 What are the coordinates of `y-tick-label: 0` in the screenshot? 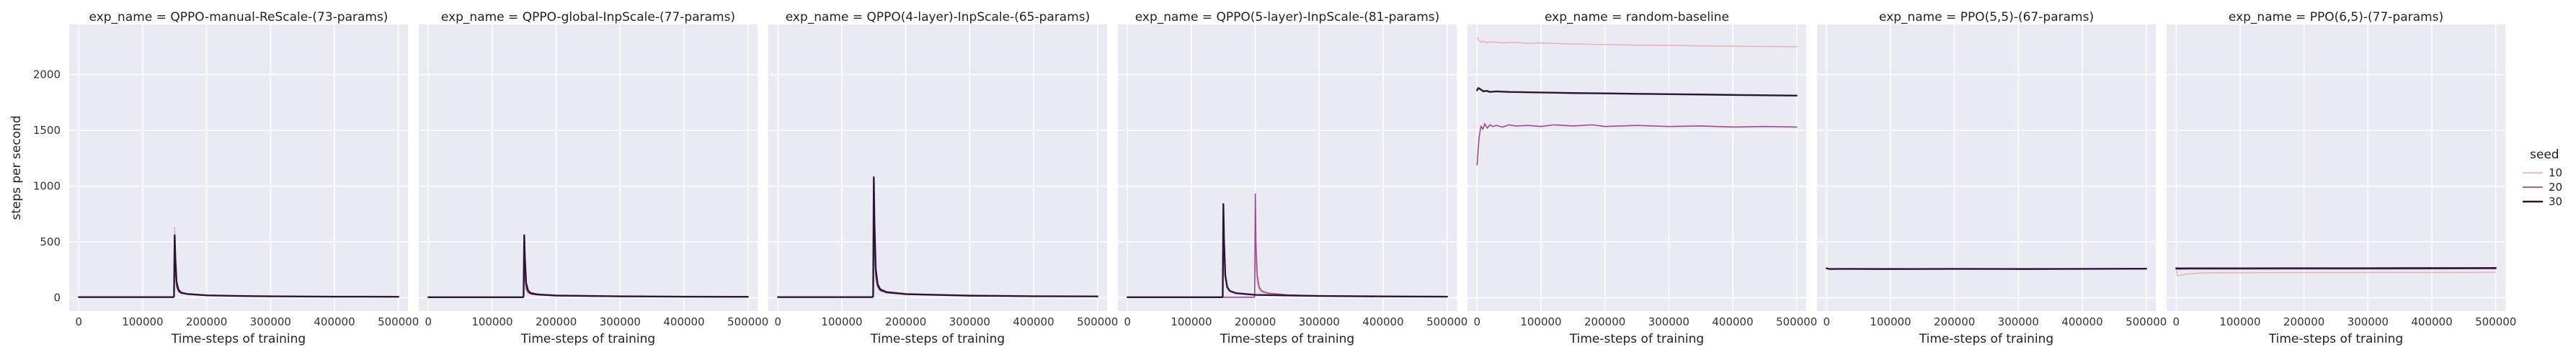 It's located at (57, 297).